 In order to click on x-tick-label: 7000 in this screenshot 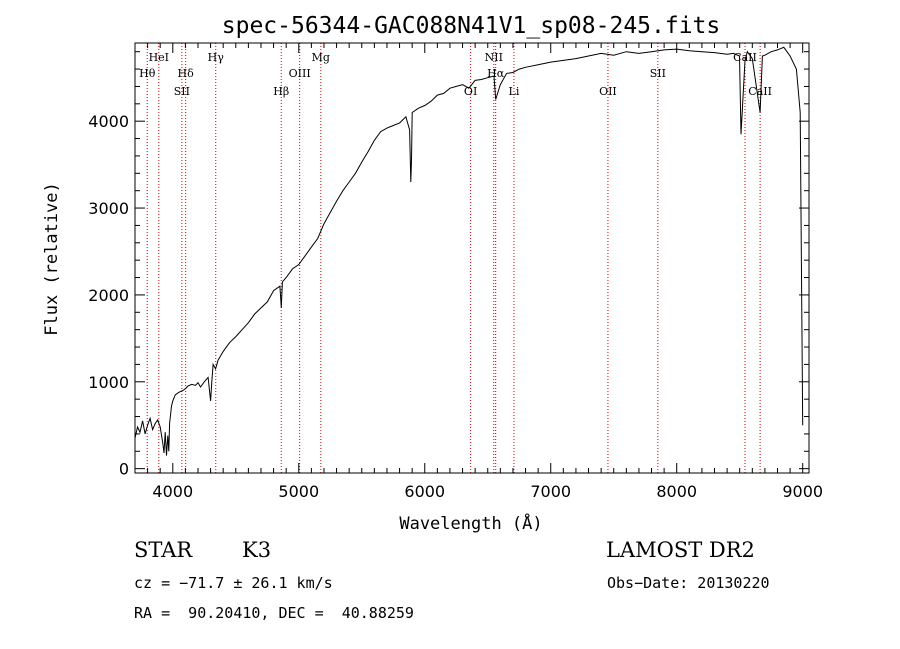, I will do `click(550, 491)`.